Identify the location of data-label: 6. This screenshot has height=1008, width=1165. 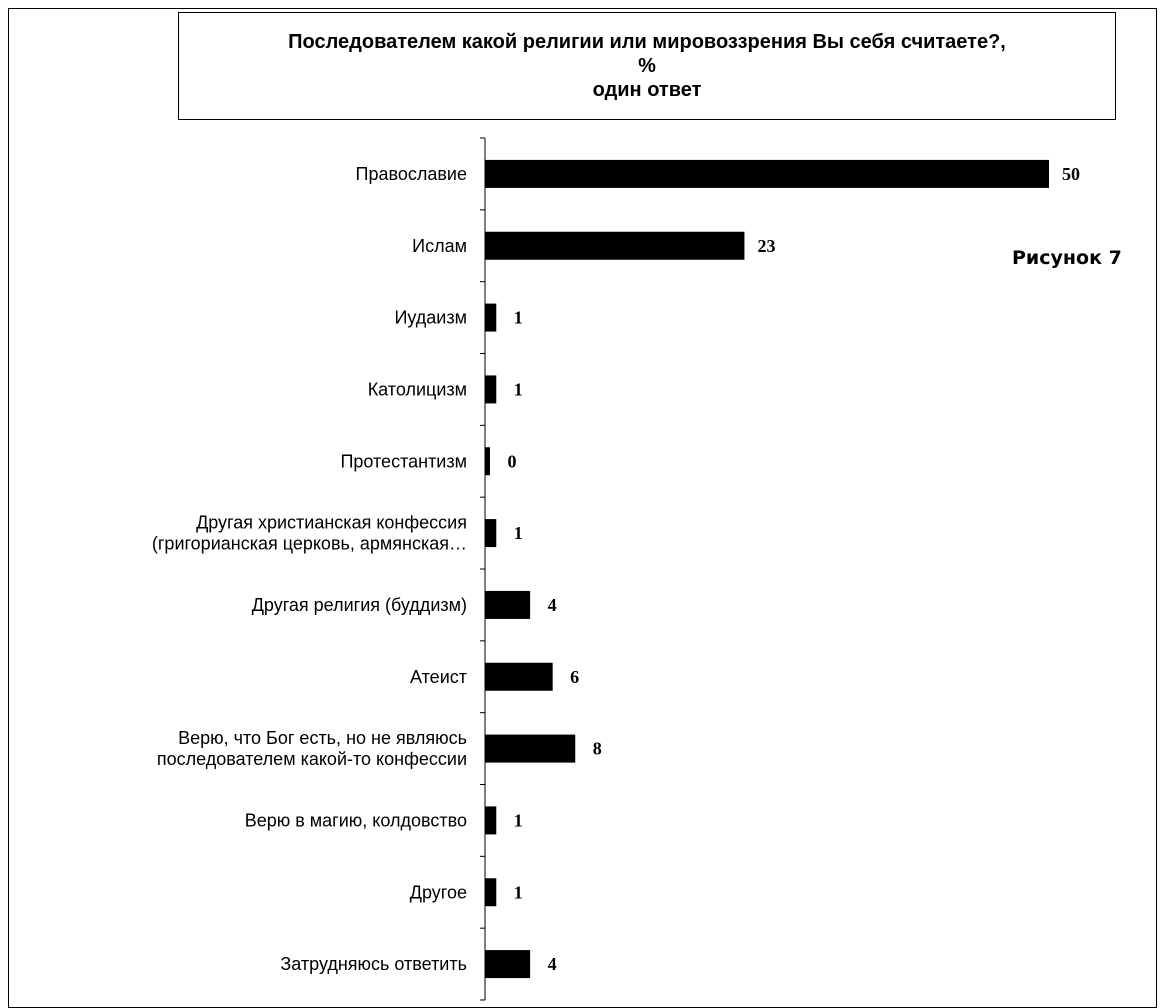
(574, 677).